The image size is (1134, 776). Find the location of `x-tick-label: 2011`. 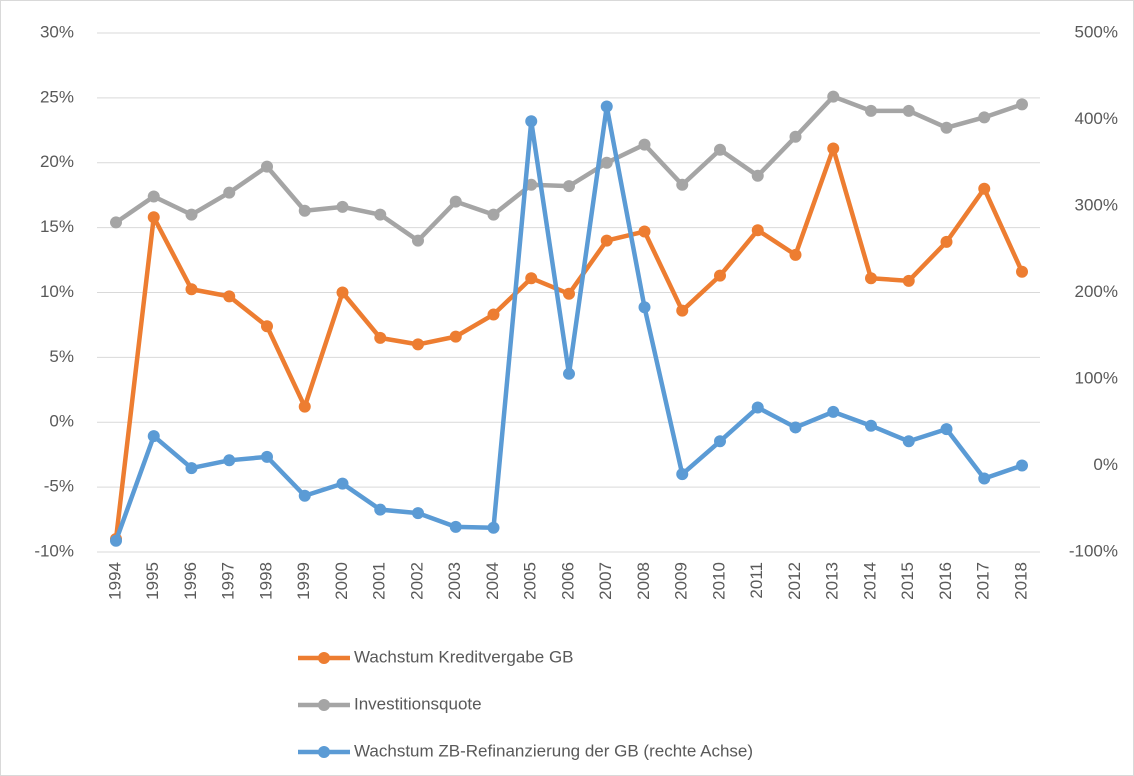

x-tick-label: 2011 is located at coordinates (756, 580).